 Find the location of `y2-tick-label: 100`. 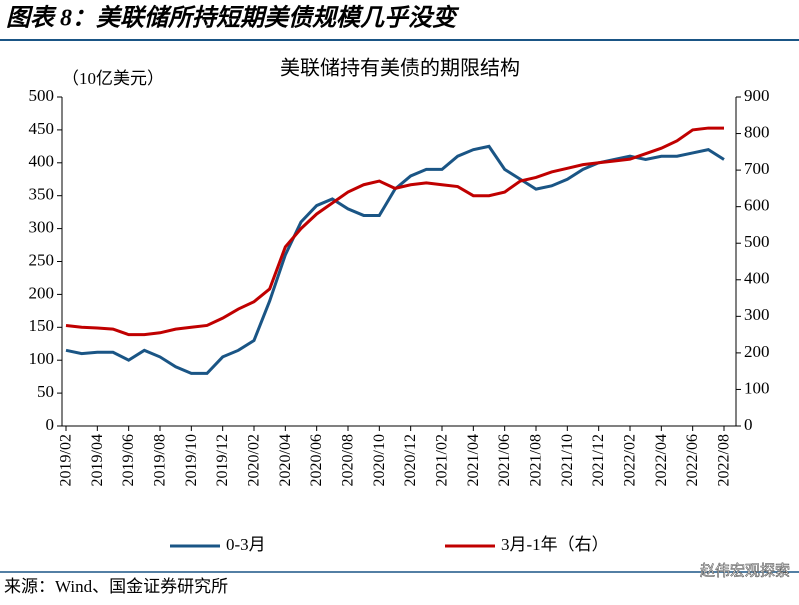

y2-tick-label: 100 is located at coordinates (757, 387).